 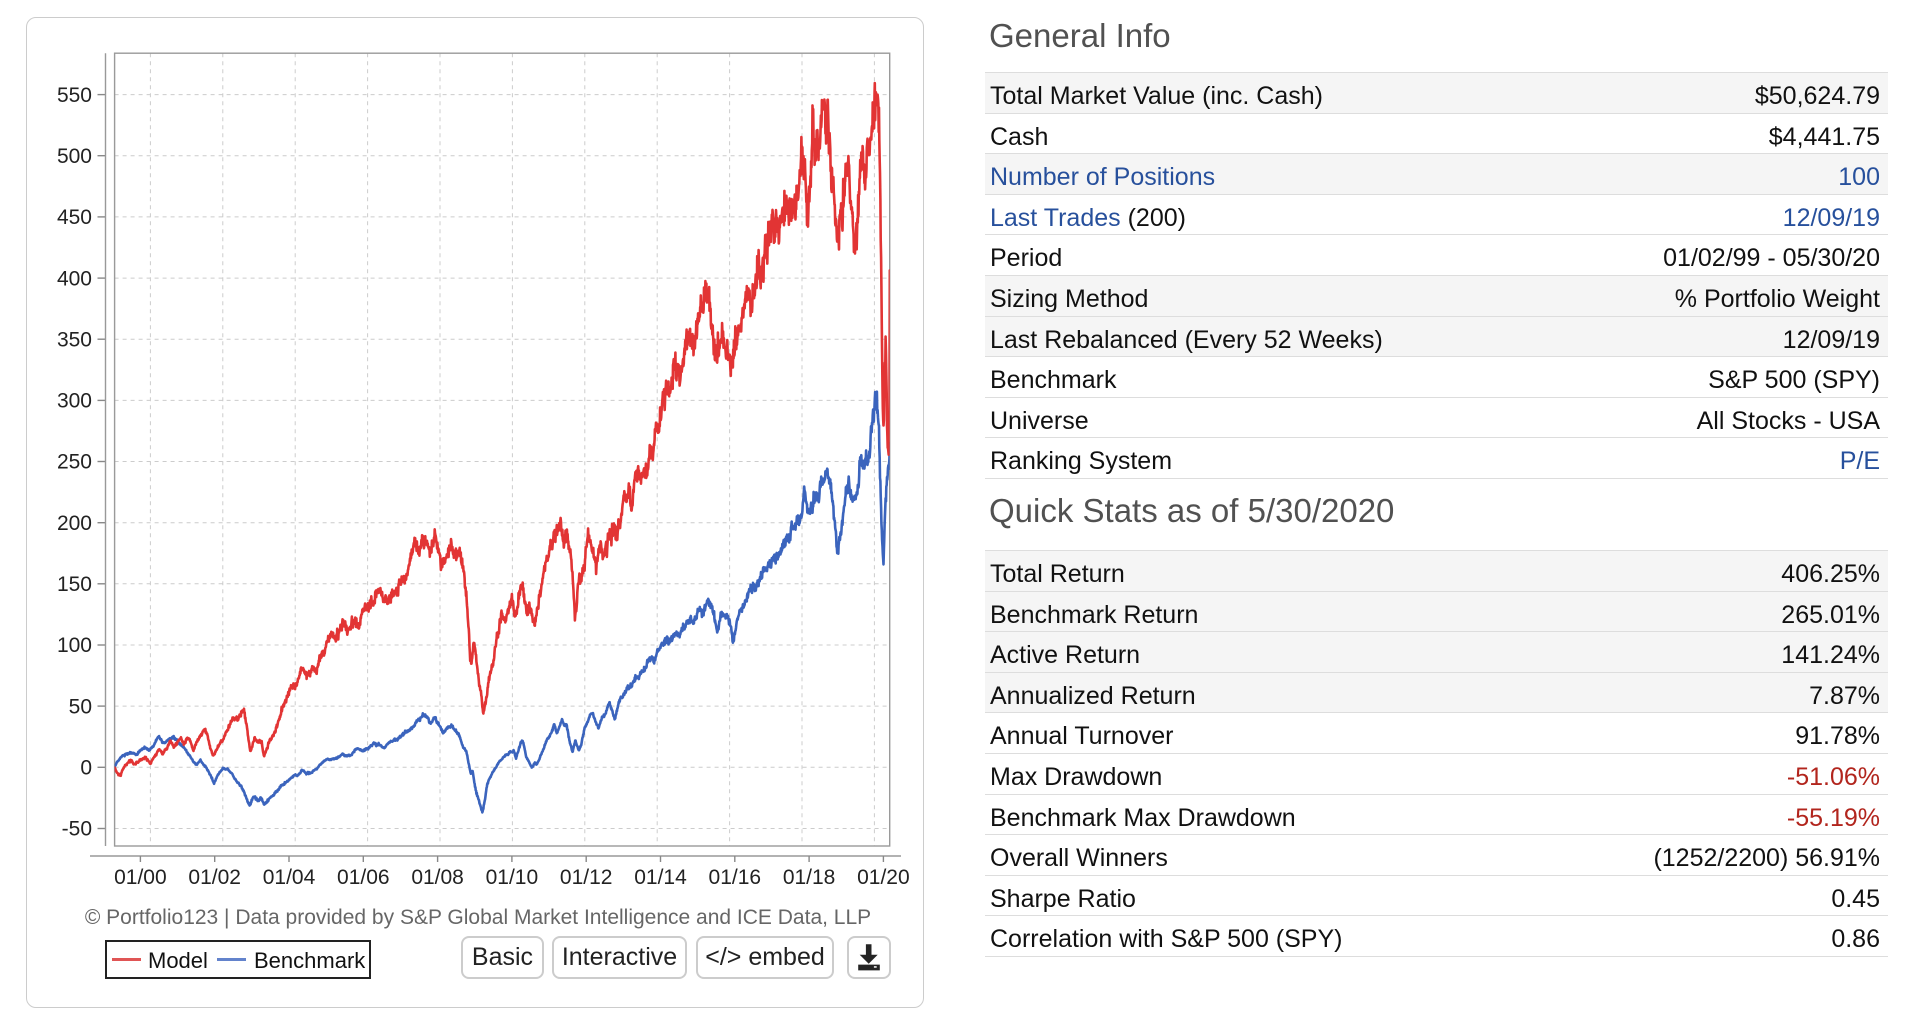 What do you see at coordinates (437, 877) in the screenshot?
I see `svg-text: 01/08` at bounding box center [437, 877].